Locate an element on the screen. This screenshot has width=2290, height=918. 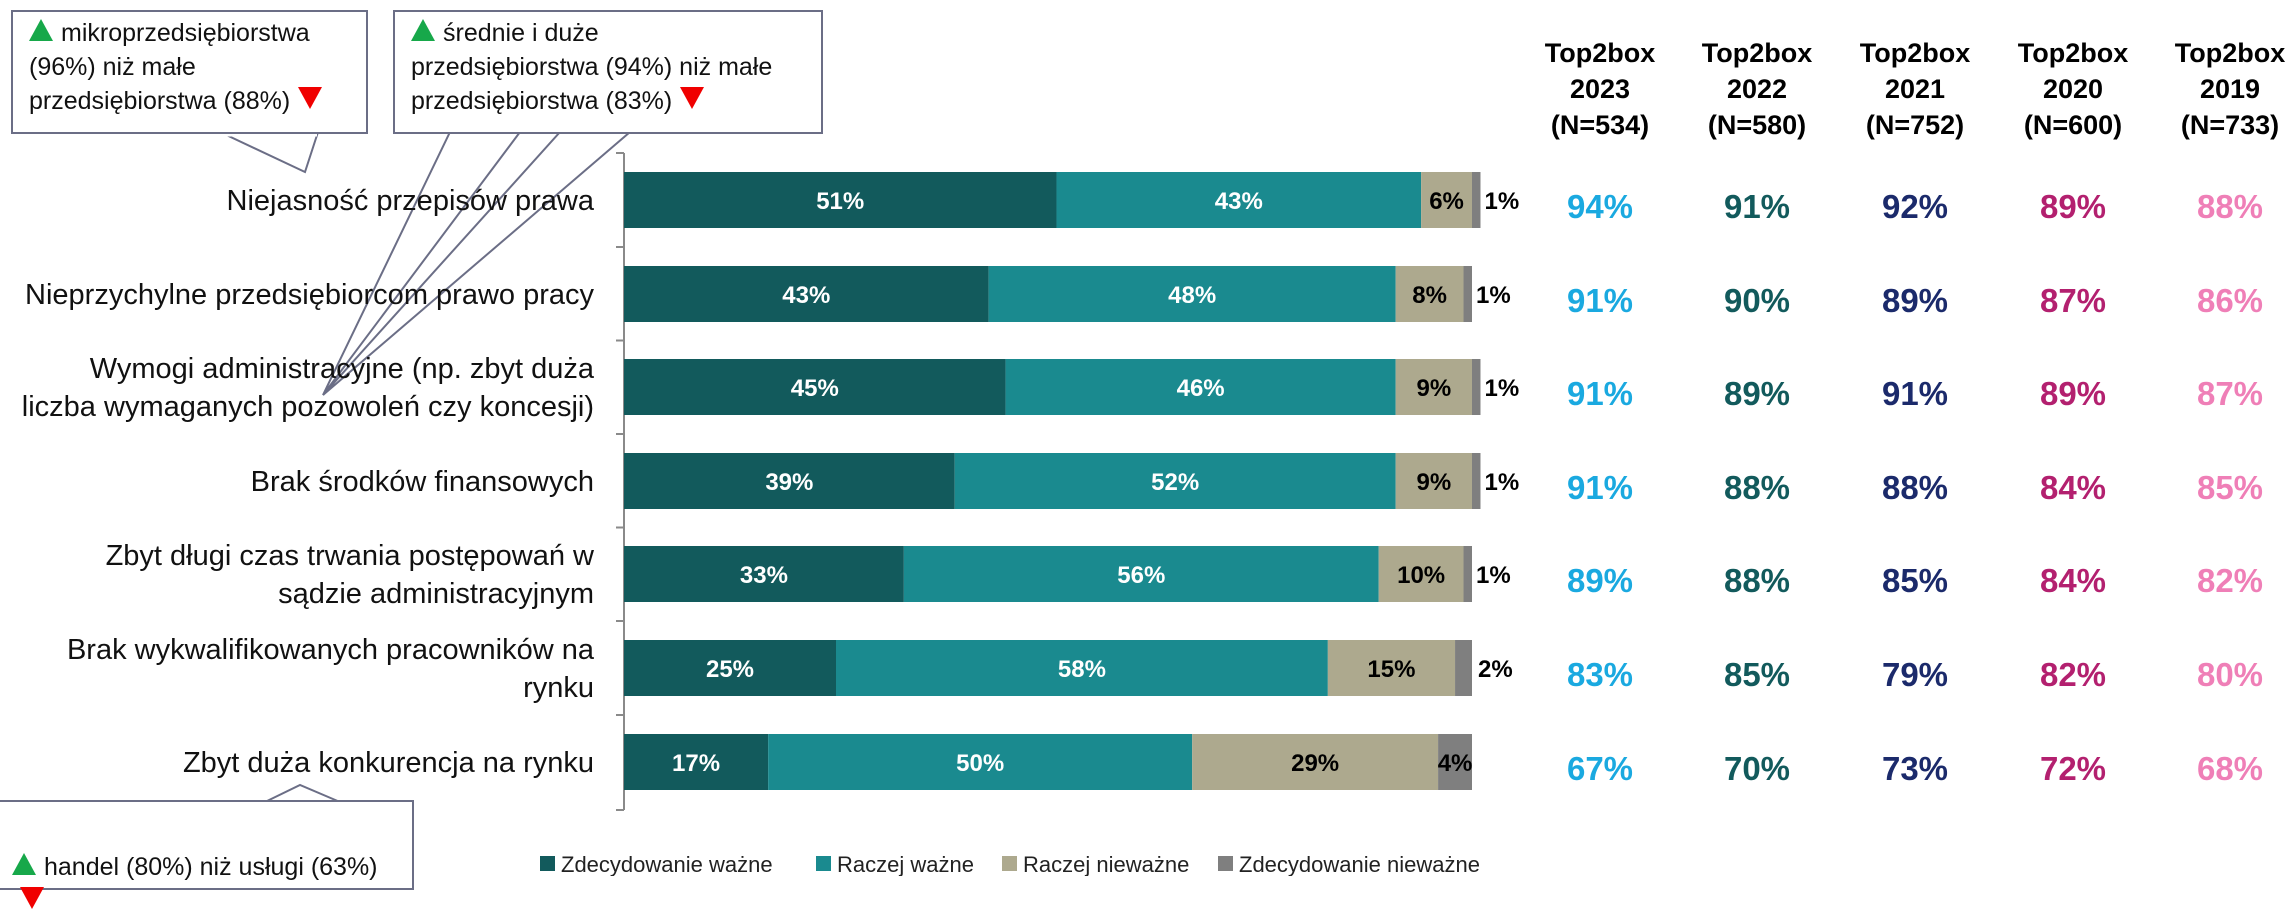
data-label: 25% is located at coordinates (730, 669).